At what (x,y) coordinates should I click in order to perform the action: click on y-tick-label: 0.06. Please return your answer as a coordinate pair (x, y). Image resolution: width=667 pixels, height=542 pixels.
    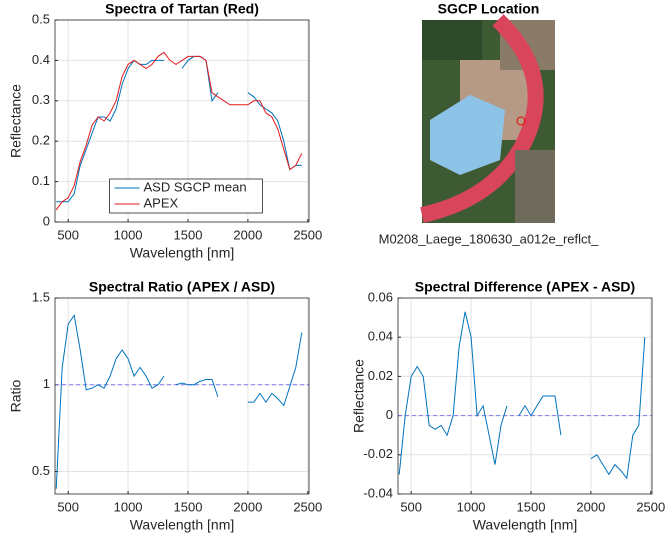
    Looking at the image, I should click on (380, 296).